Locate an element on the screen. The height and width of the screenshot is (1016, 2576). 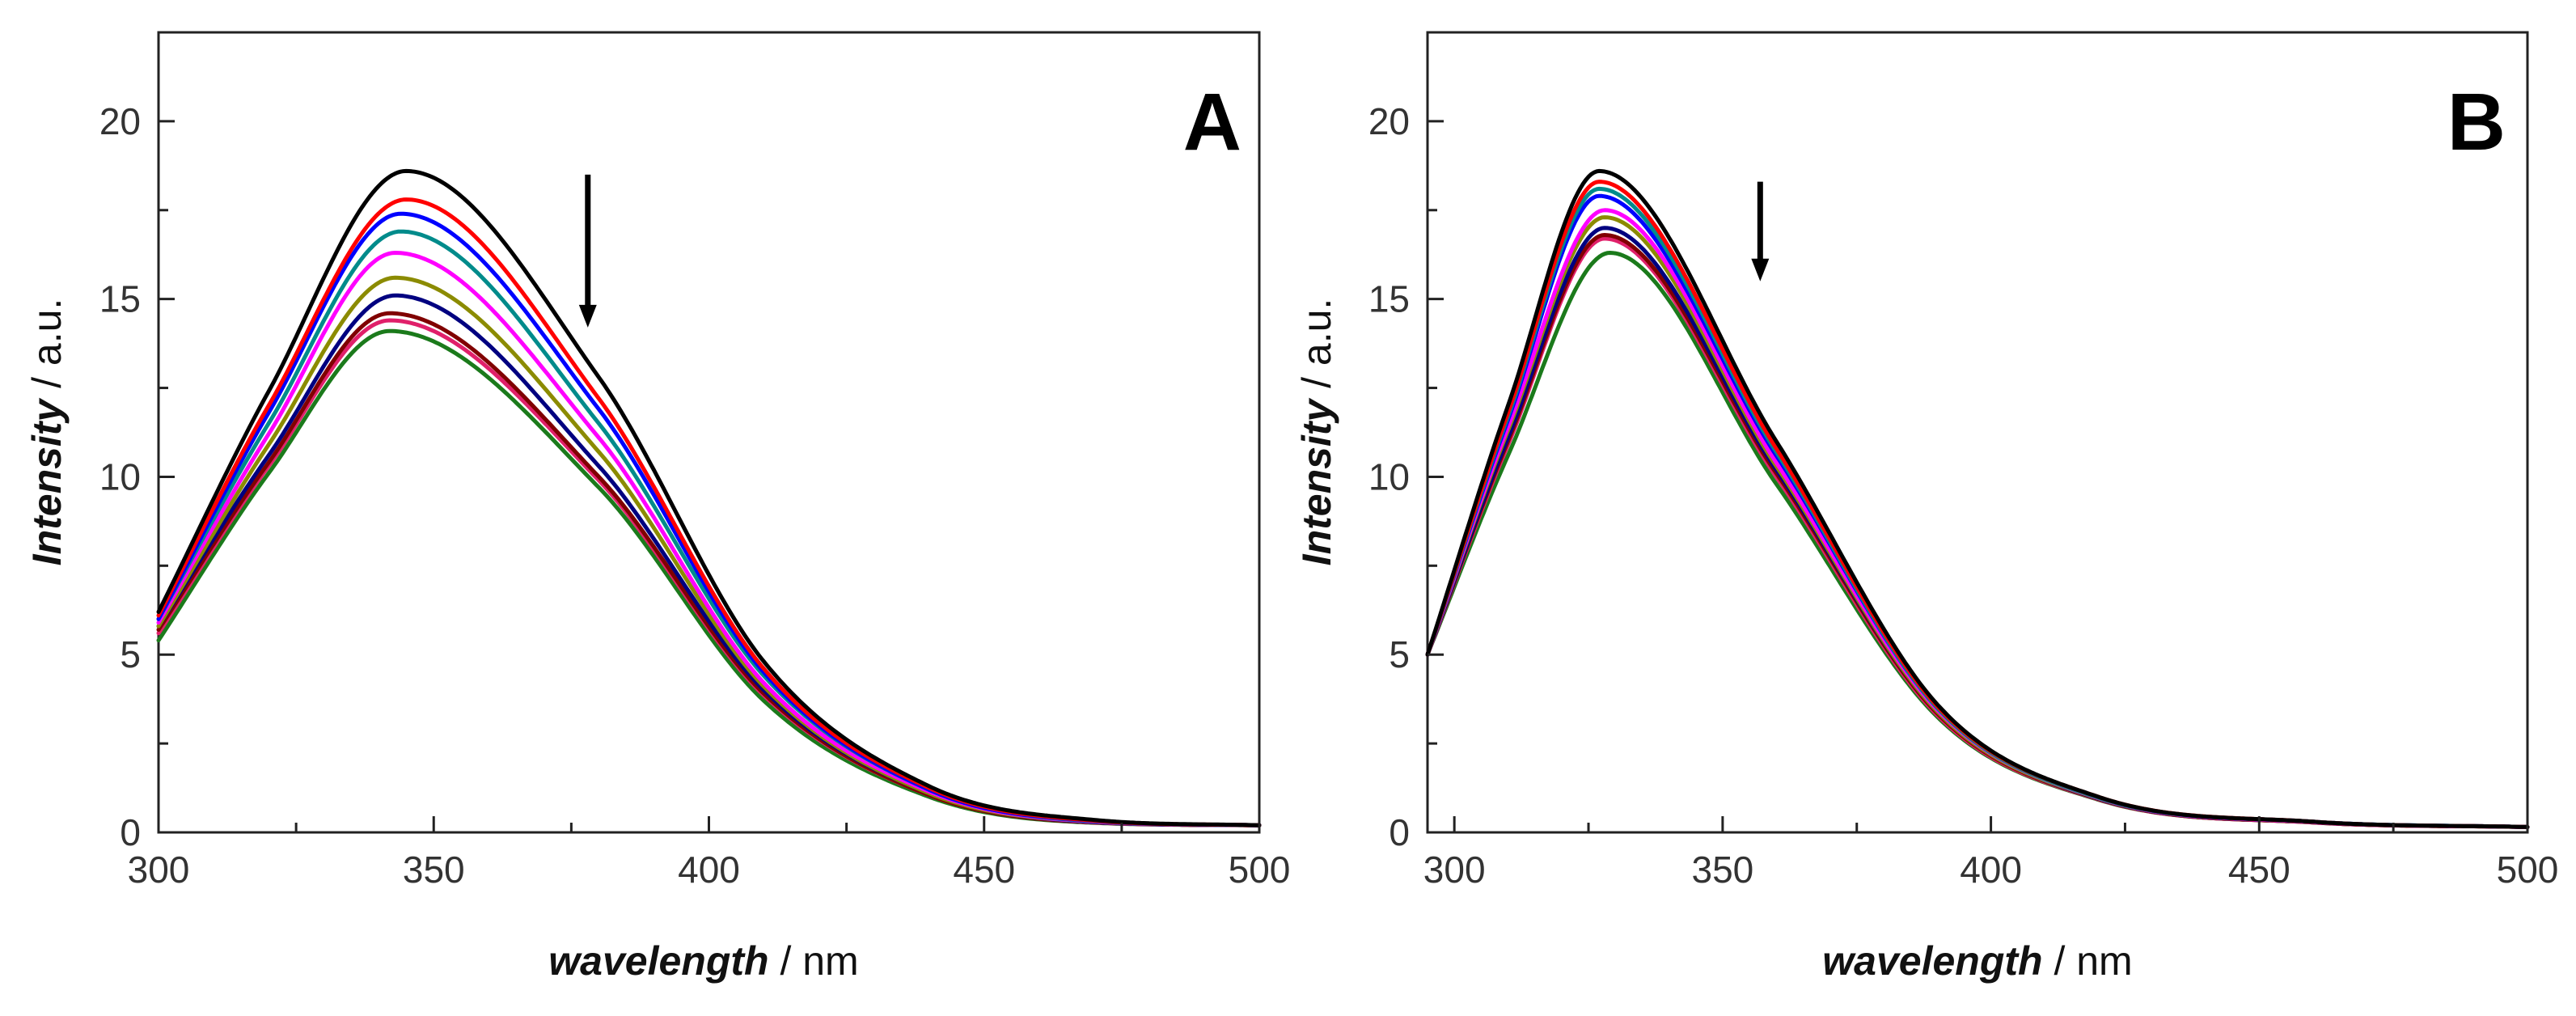
x-tick-labels-a: 300 350 400 450 500 is located at coordinates (709, 870).